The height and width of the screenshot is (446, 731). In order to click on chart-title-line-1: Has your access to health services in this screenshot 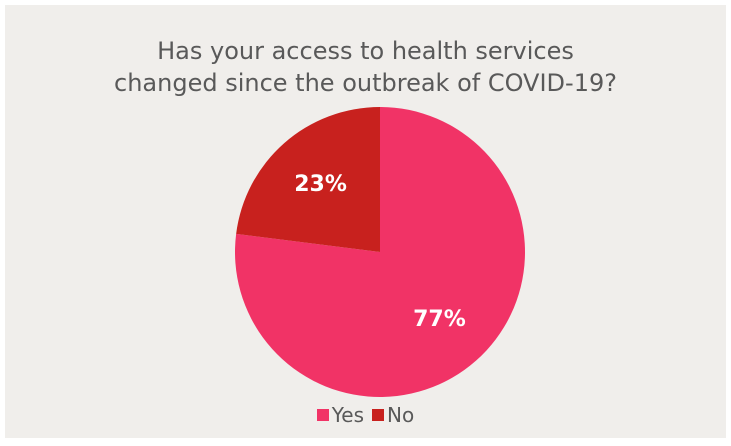, I will do `click(365, 51)`.